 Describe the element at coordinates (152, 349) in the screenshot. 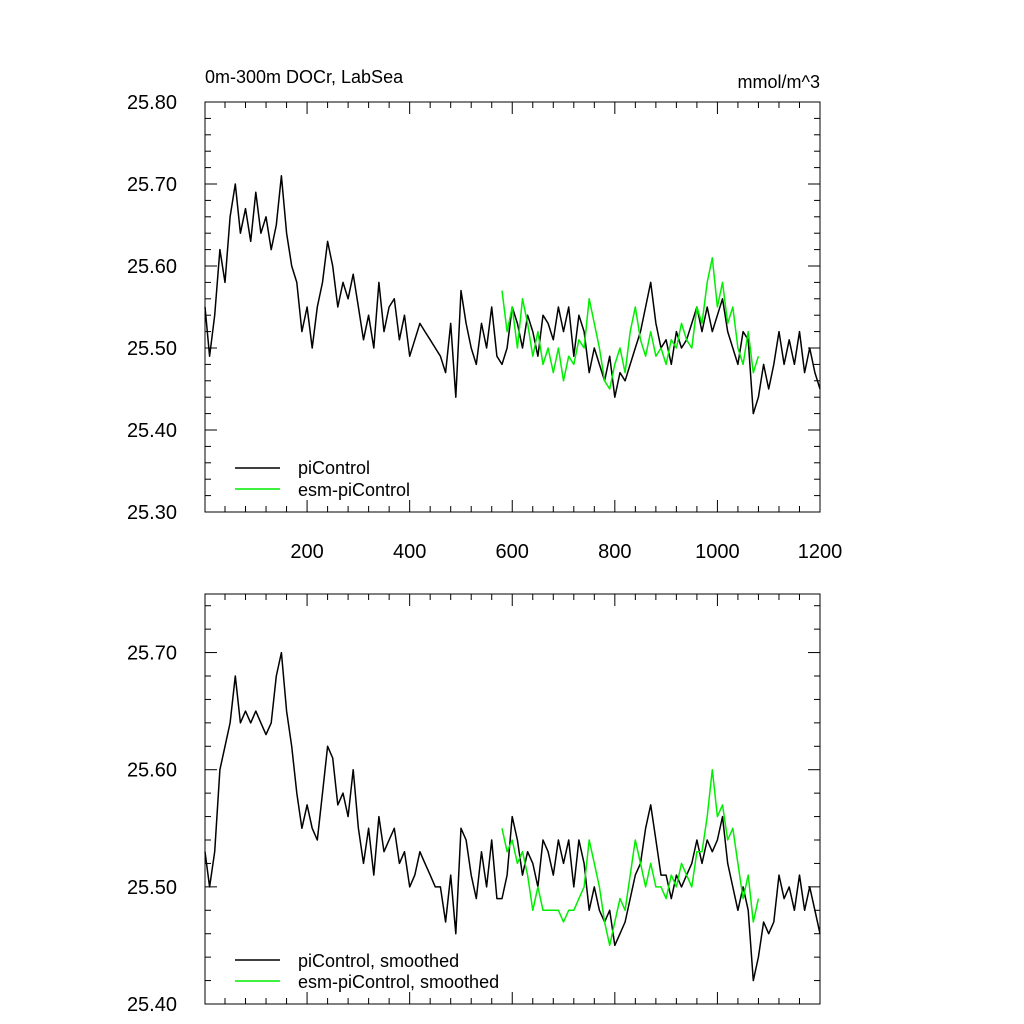

I see `top-y-tick-label: 25.50` at that location.